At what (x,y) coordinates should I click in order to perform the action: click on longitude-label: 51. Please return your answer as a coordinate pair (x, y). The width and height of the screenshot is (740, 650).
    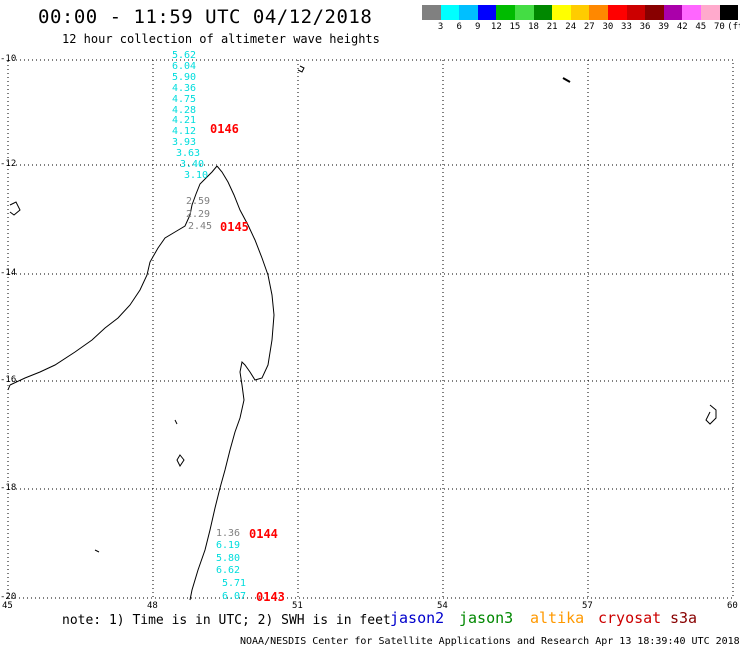
    Looking at the image, I should click on (297, 606).